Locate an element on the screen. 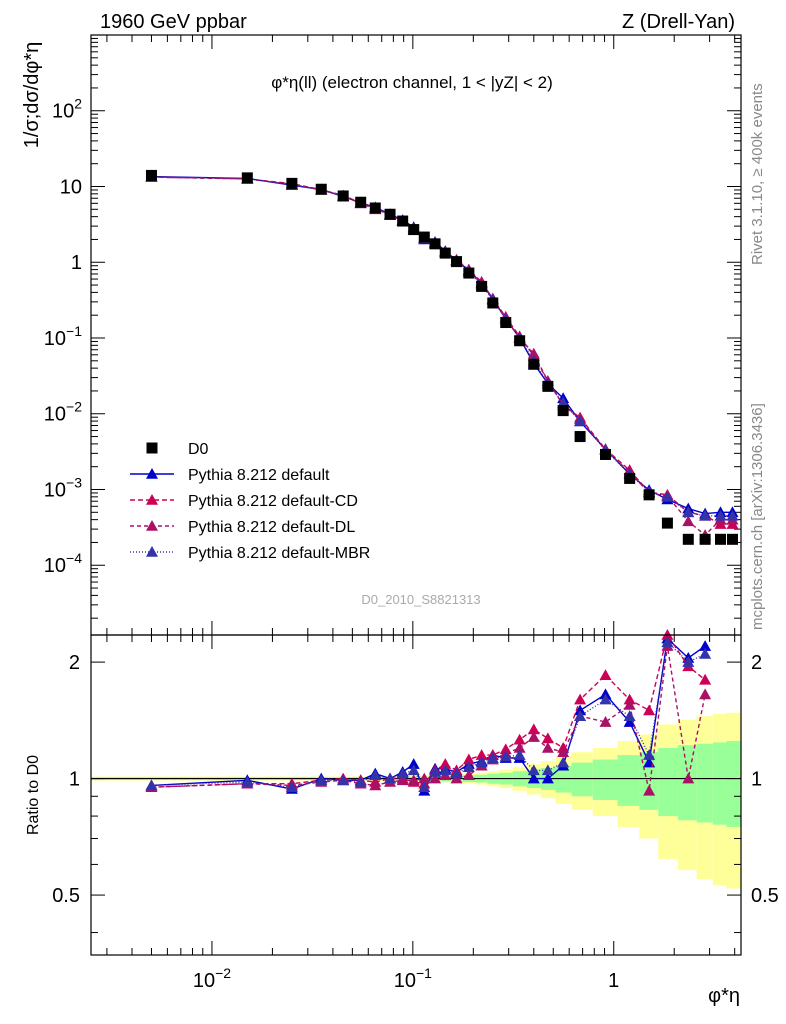  x-tick-label: 10⁻¹ is located at coordinates (413, 978).